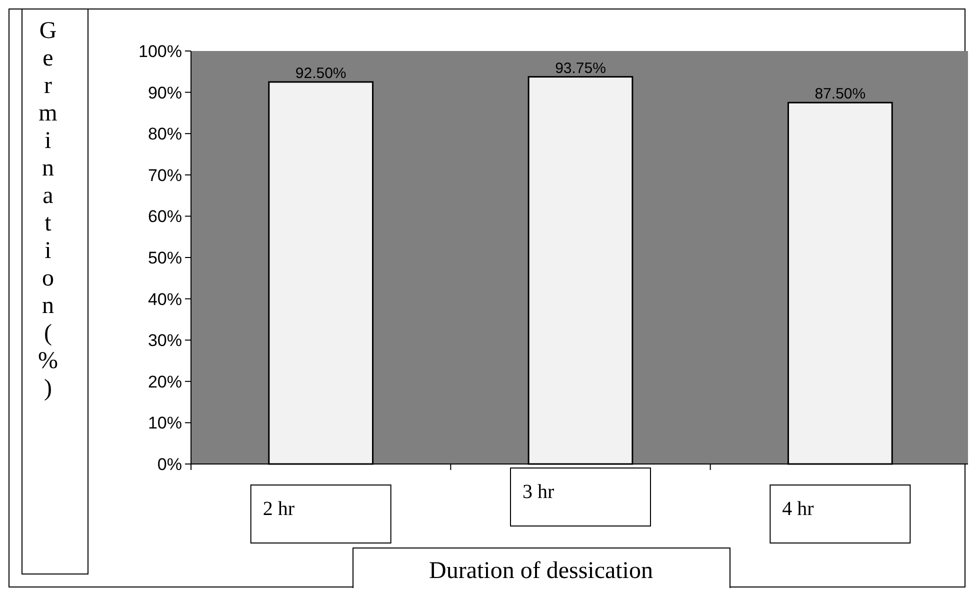 The image size is (976, 592). What do you see at coordinates (278, 509) in the screenshot?
I see `x-tick-label: 2 hr` at bounding box center [278, 509].